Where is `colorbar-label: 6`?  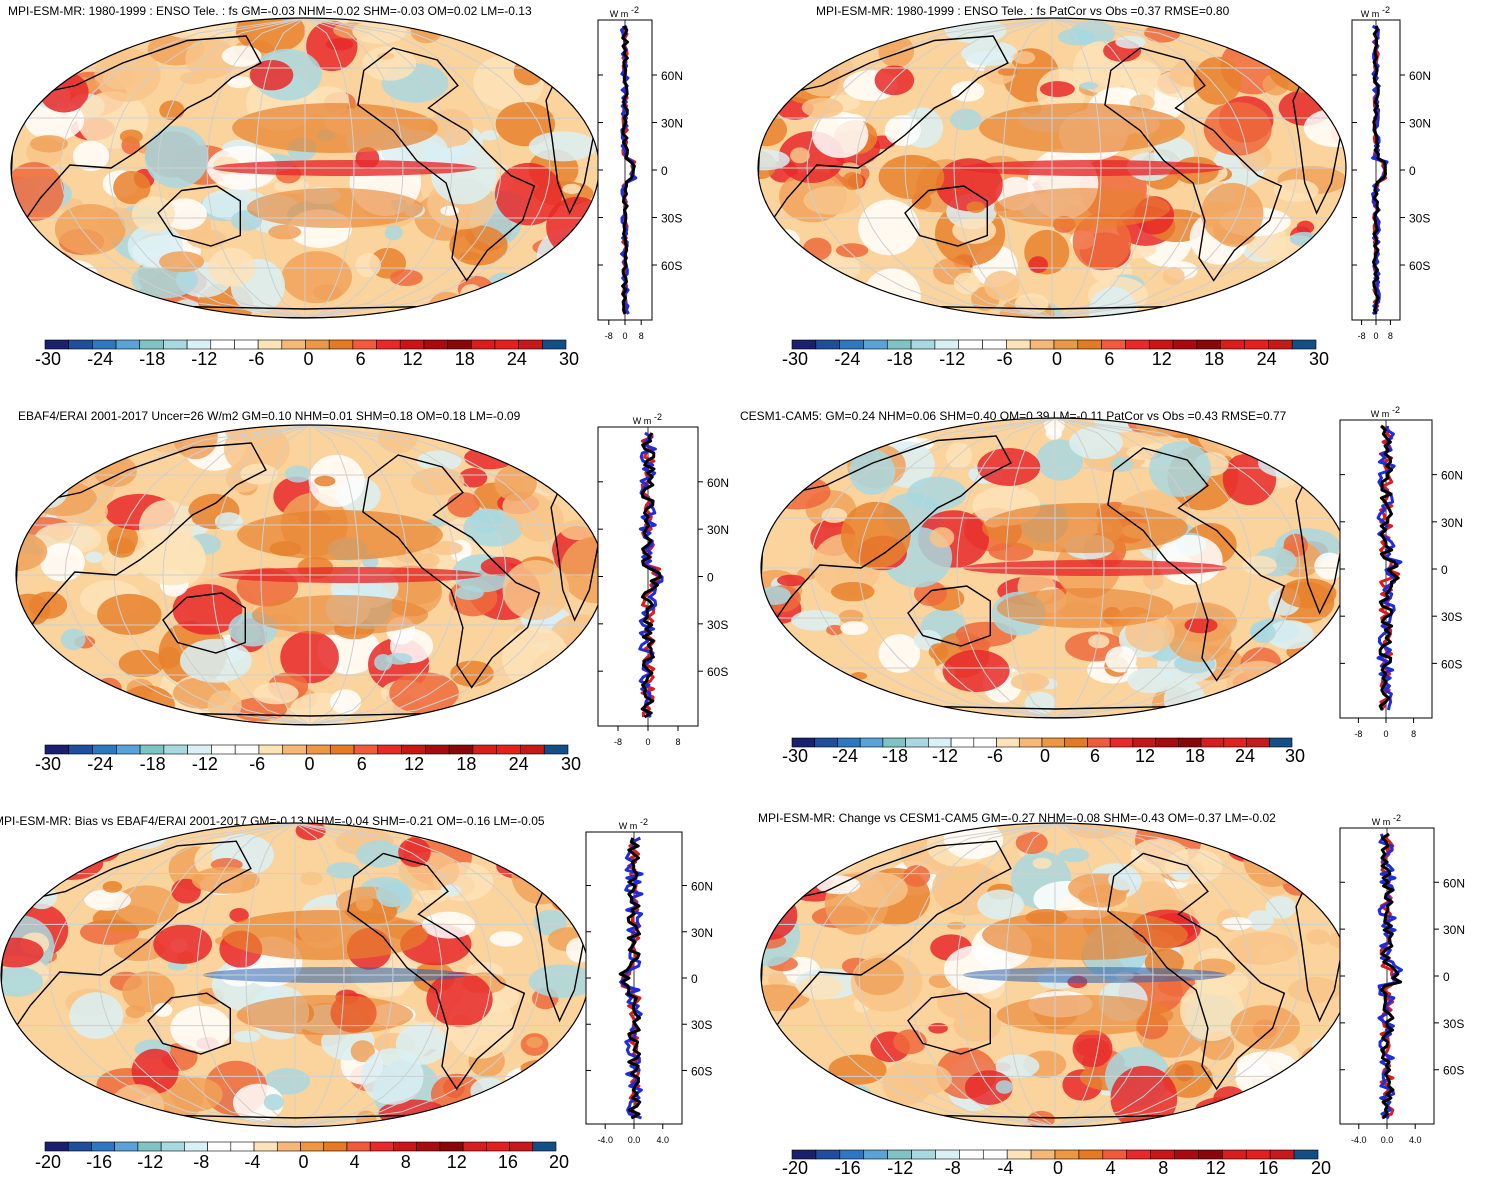 colorbar-label: 6 is located at coordinates (1095, 756).